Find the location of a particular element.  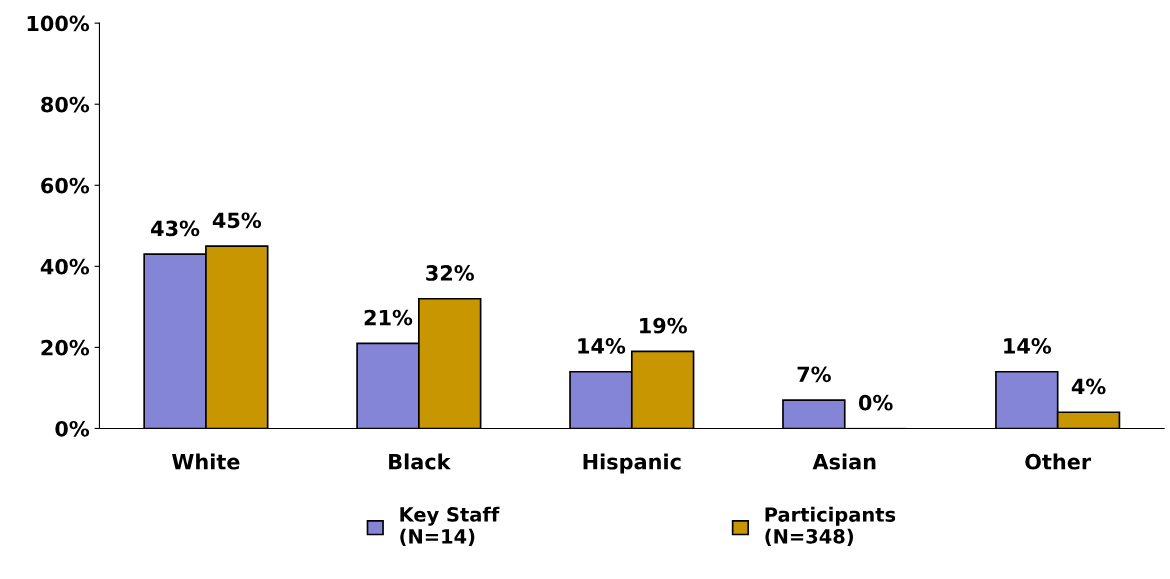

legend-label: Key Staff (N=14) is located at coordinates (450, 526).